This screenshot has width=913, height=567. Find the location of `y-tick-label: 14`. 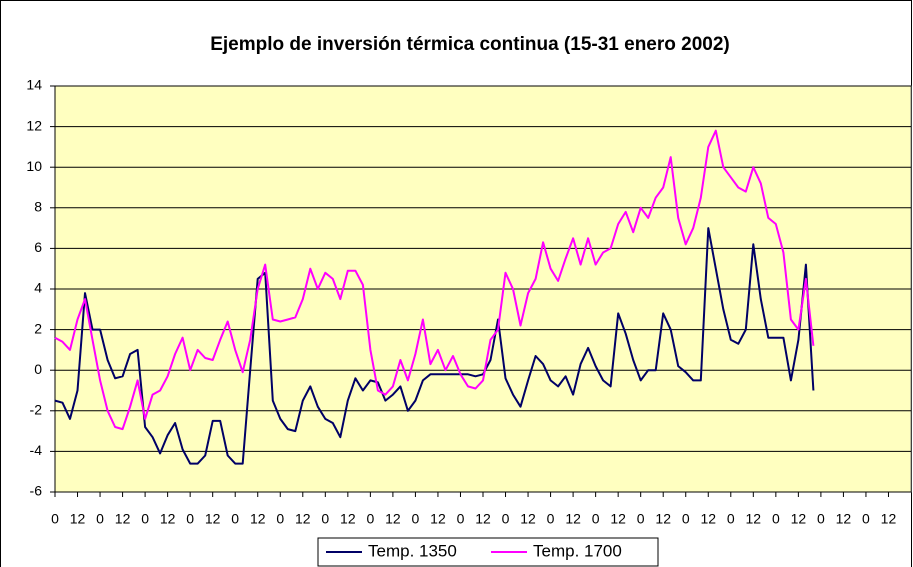

y-tick-label: 14 is located at coordinates (34, 85).